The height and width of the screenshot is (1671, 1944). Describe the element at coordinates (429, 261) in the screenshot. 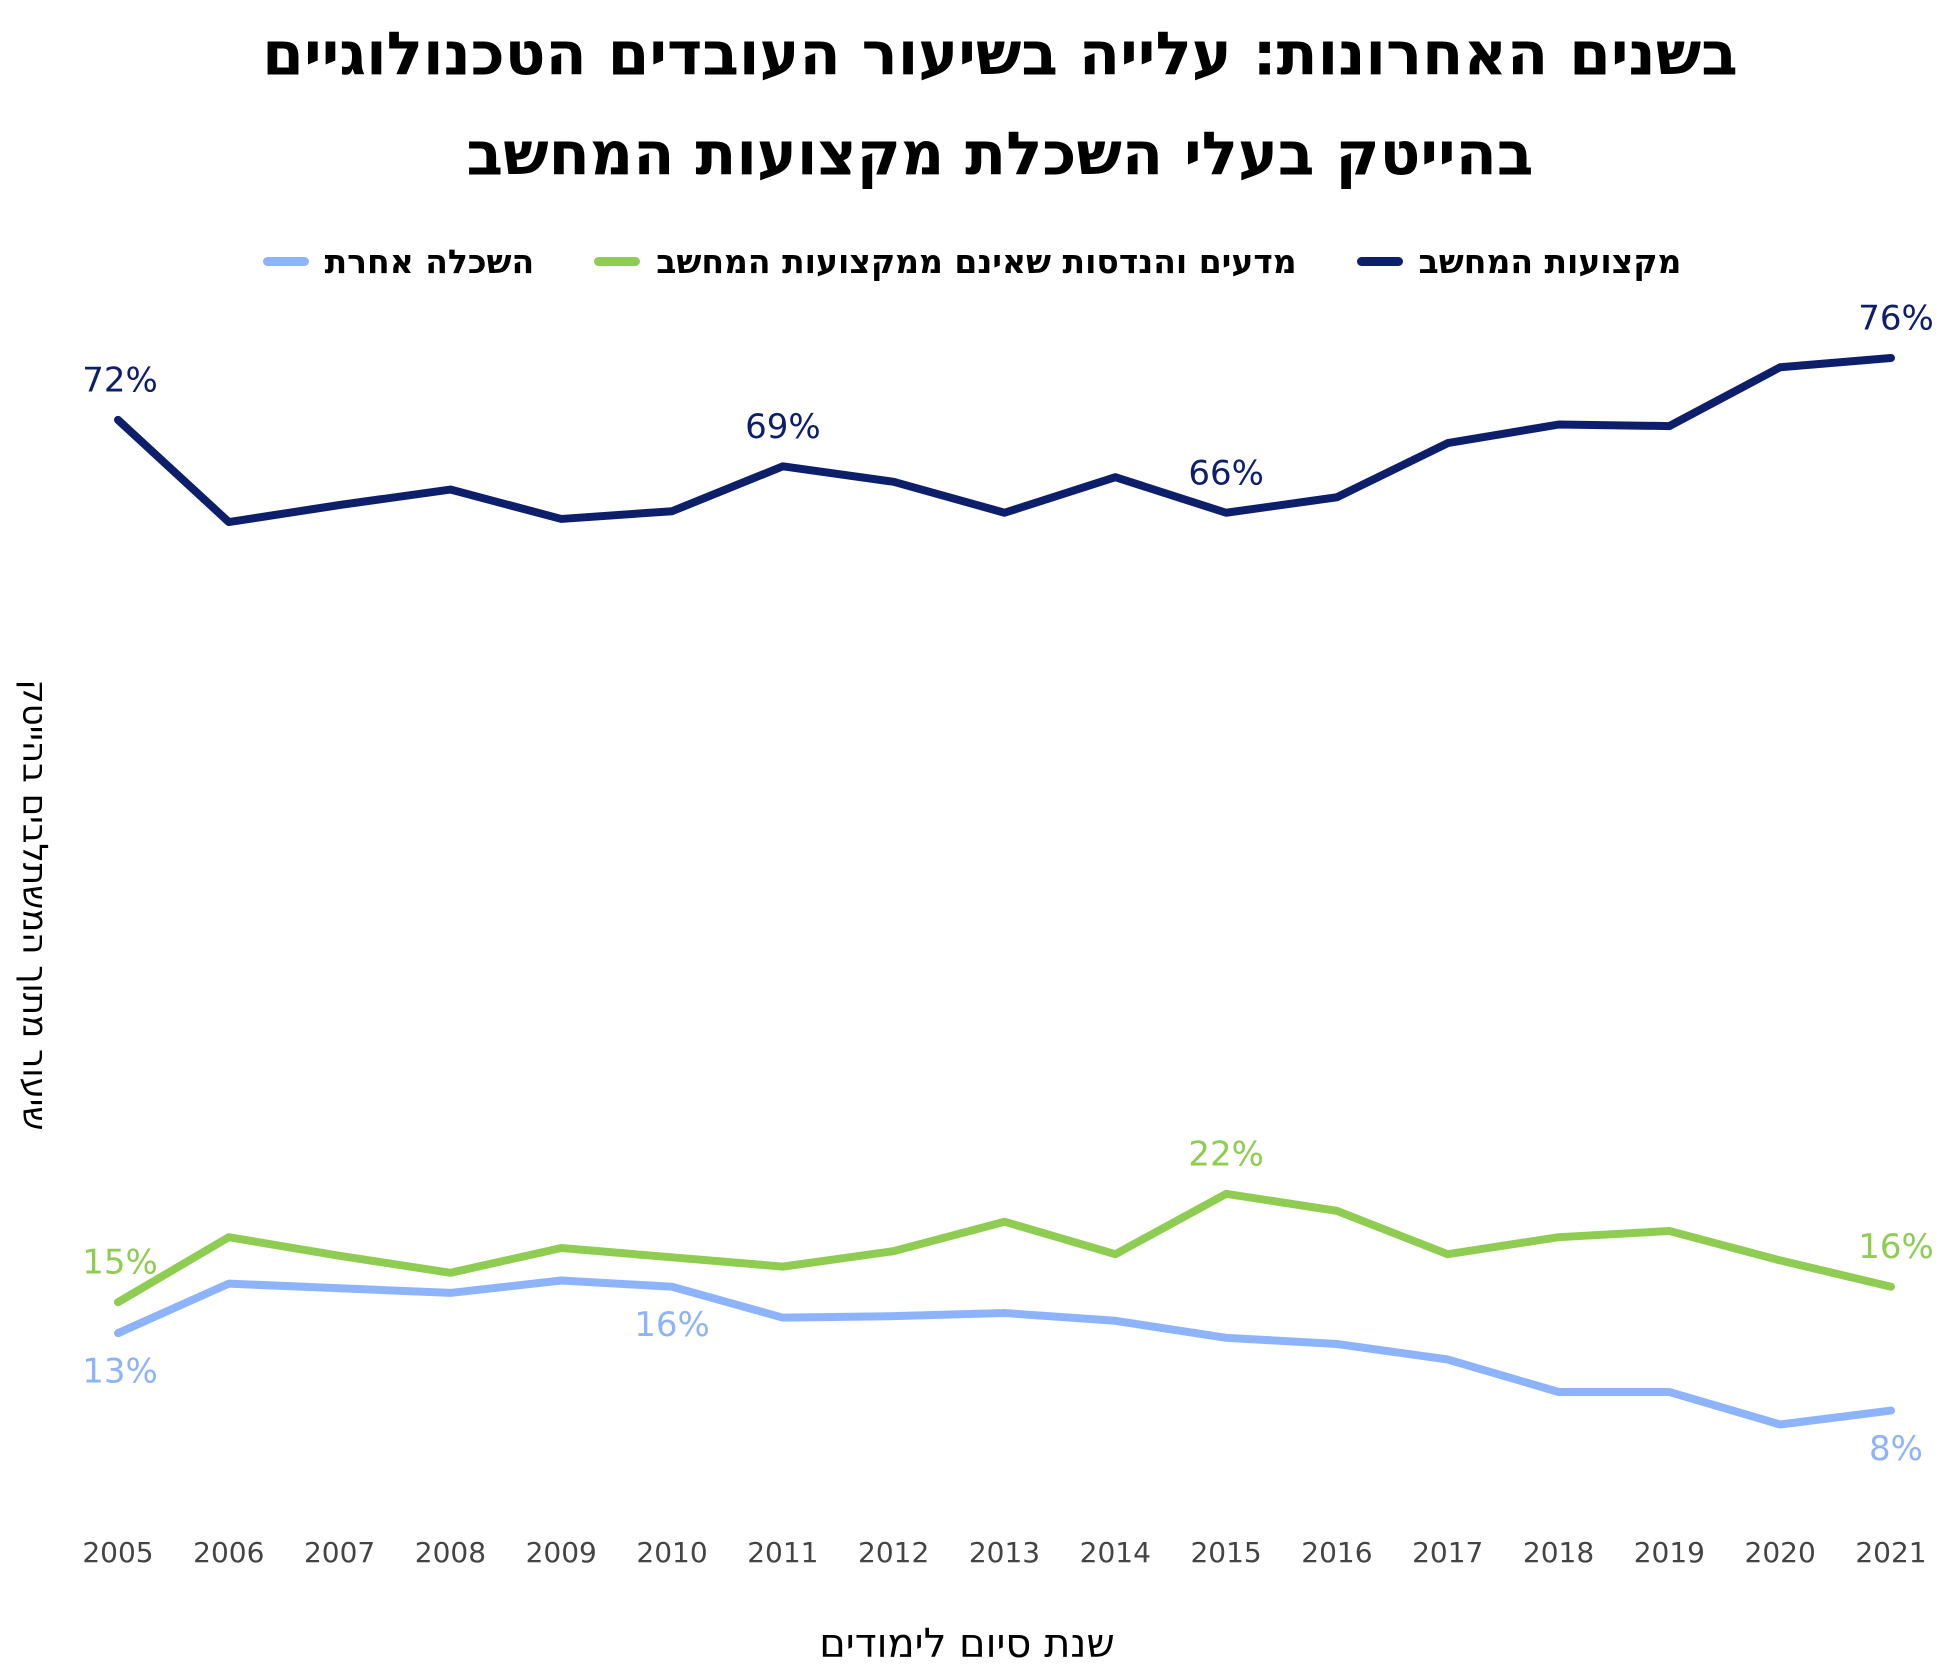

I see `legend-label: השכלה אחרת` at that location.